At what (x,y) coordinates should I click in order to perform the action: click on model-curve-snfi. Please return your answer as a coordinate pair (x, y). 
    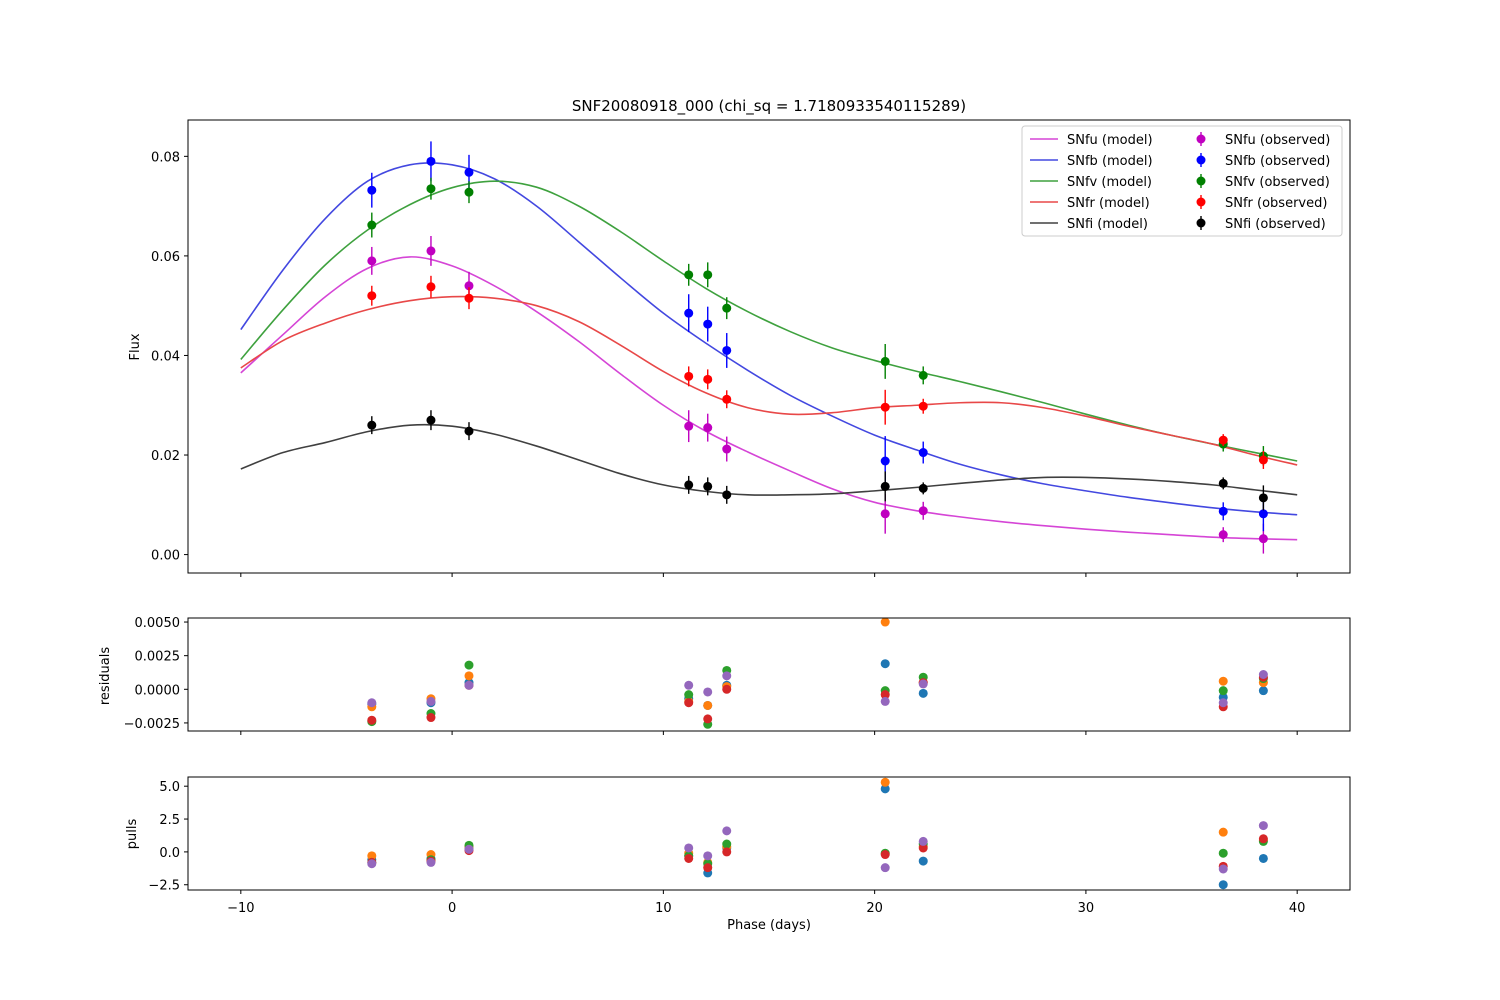
    Looking at the image, I should click on (769, 459).